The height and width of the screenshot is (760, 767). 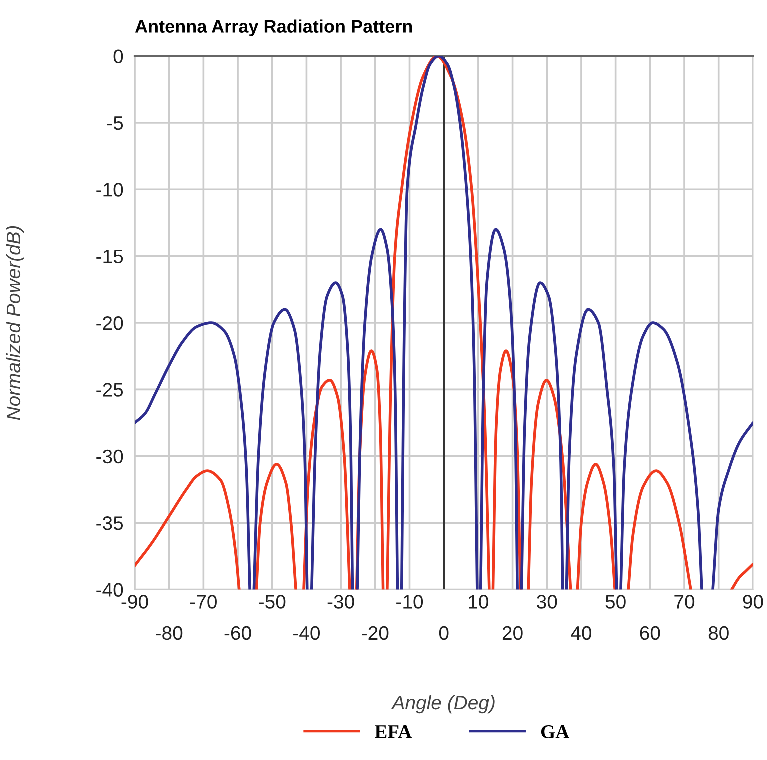 What do you see at coordinates (110, 257) in the screenshot?
I see `y-tick-label: -15` at bounding box center [110, 257].